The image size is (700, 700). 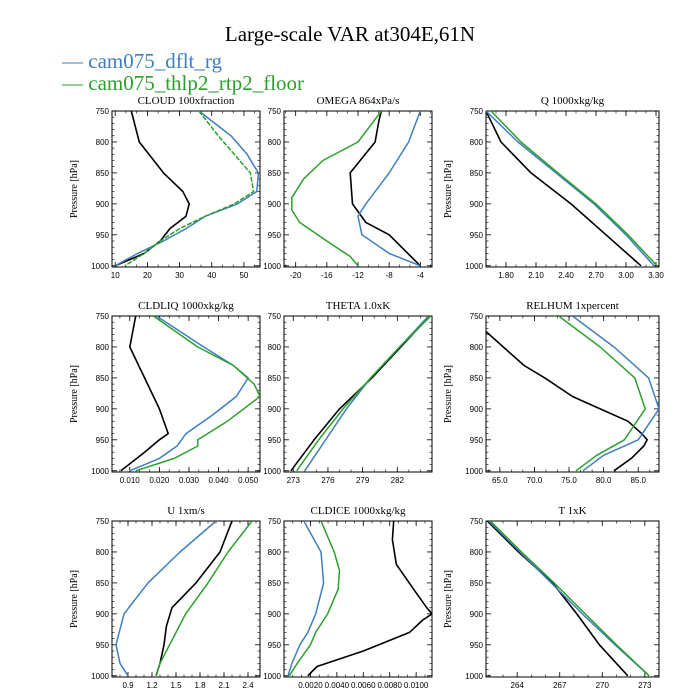 I want to click on x-tick-label: 2.4, so click(x=248, y=685).